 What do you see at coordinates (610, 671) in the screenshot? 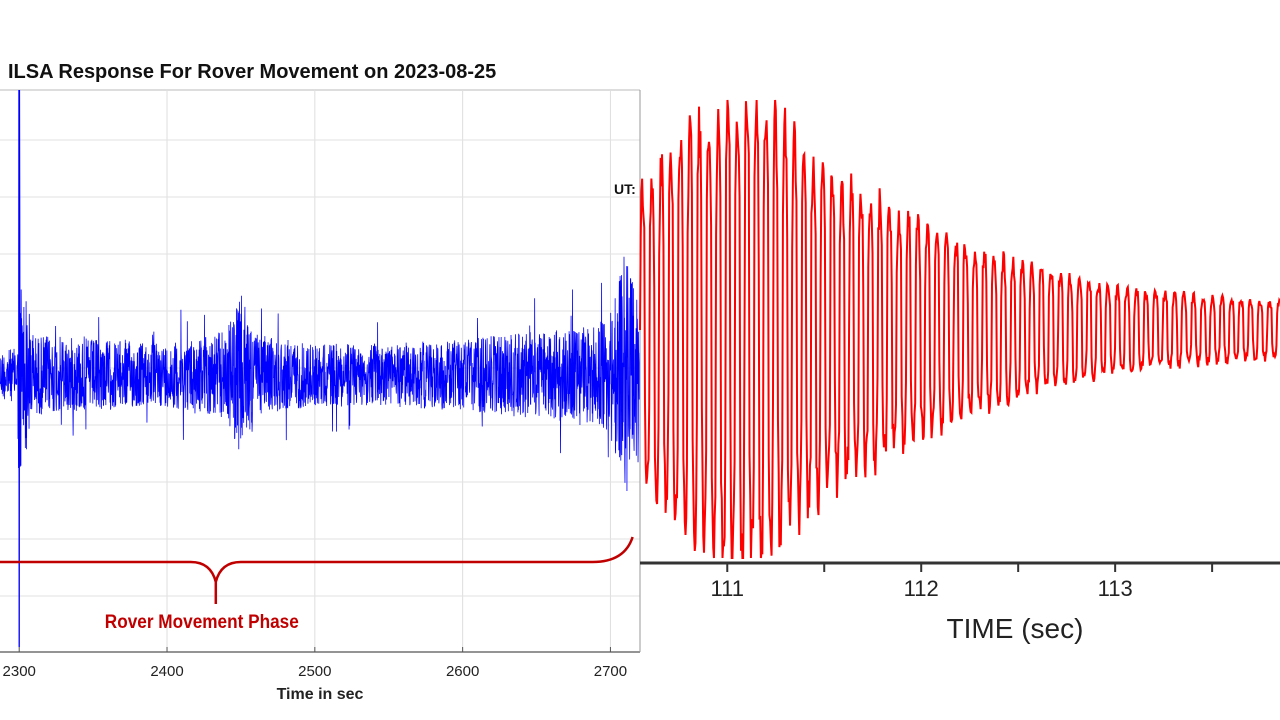
I see `left-xtick-label-2700: 2700` at bounding box center [610, 671].